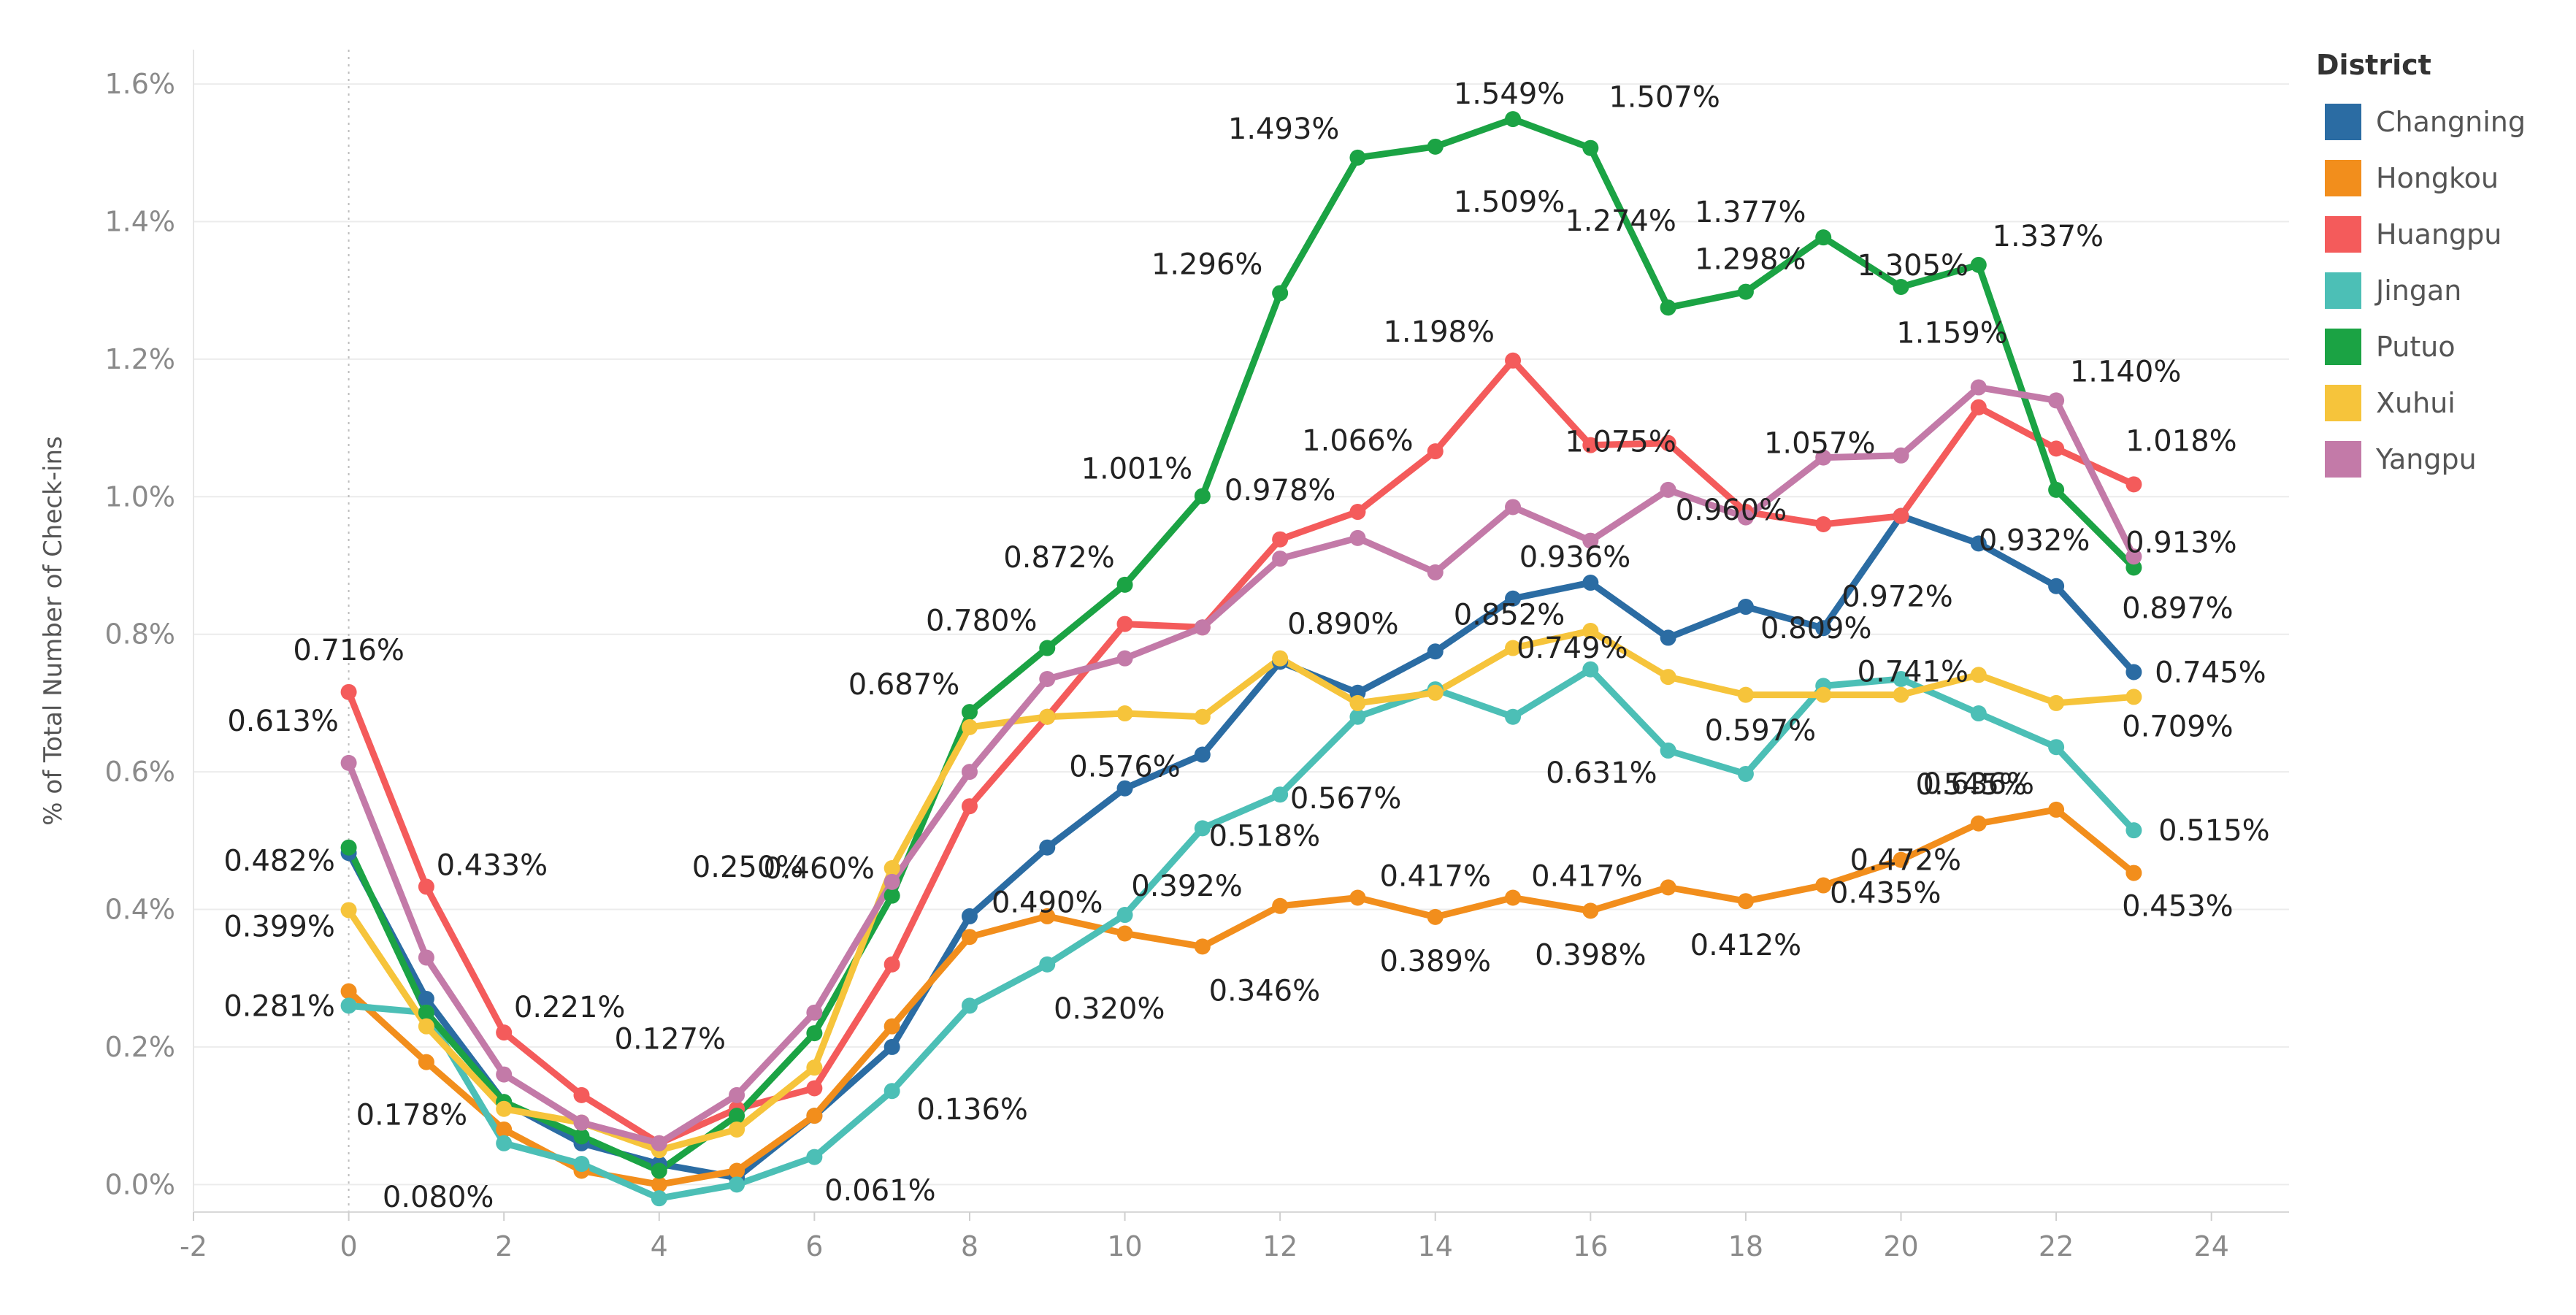 This screenshot has width=2576, height=1315. Describe the element at coordinates (2343, 178) in the screenshot. I see `legend-swatch-hongkou` at that location.